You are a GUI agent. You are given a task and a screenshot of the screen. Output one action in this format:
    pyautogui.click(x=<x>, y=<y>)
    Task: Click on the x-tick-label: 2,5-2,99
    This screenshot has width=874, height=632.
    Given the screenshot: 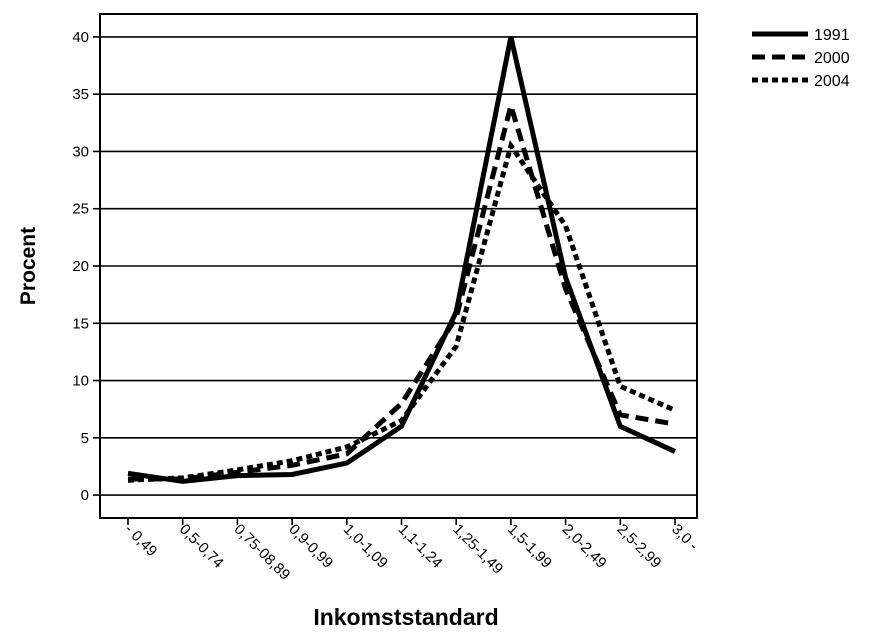 What is the action you would take?
    pyautogui.click(x=638, y=546)
    